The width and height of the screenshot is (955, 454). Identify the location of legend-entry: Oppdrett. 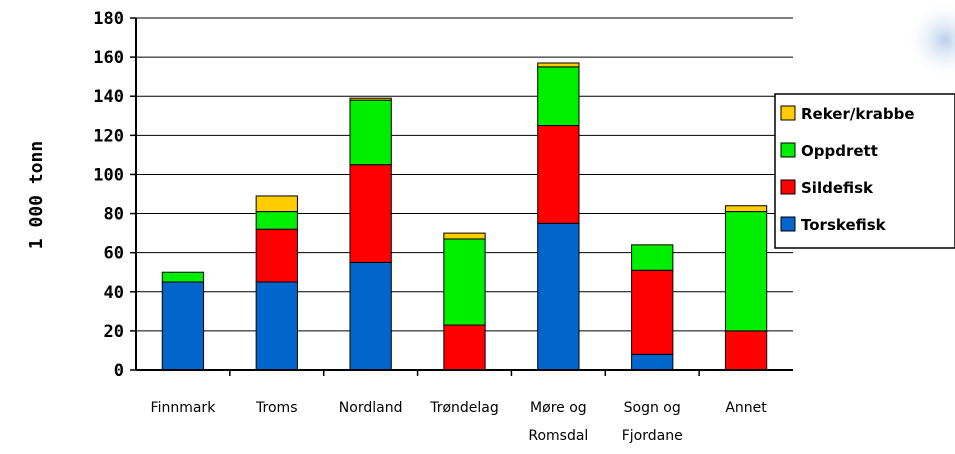
(839, 151).